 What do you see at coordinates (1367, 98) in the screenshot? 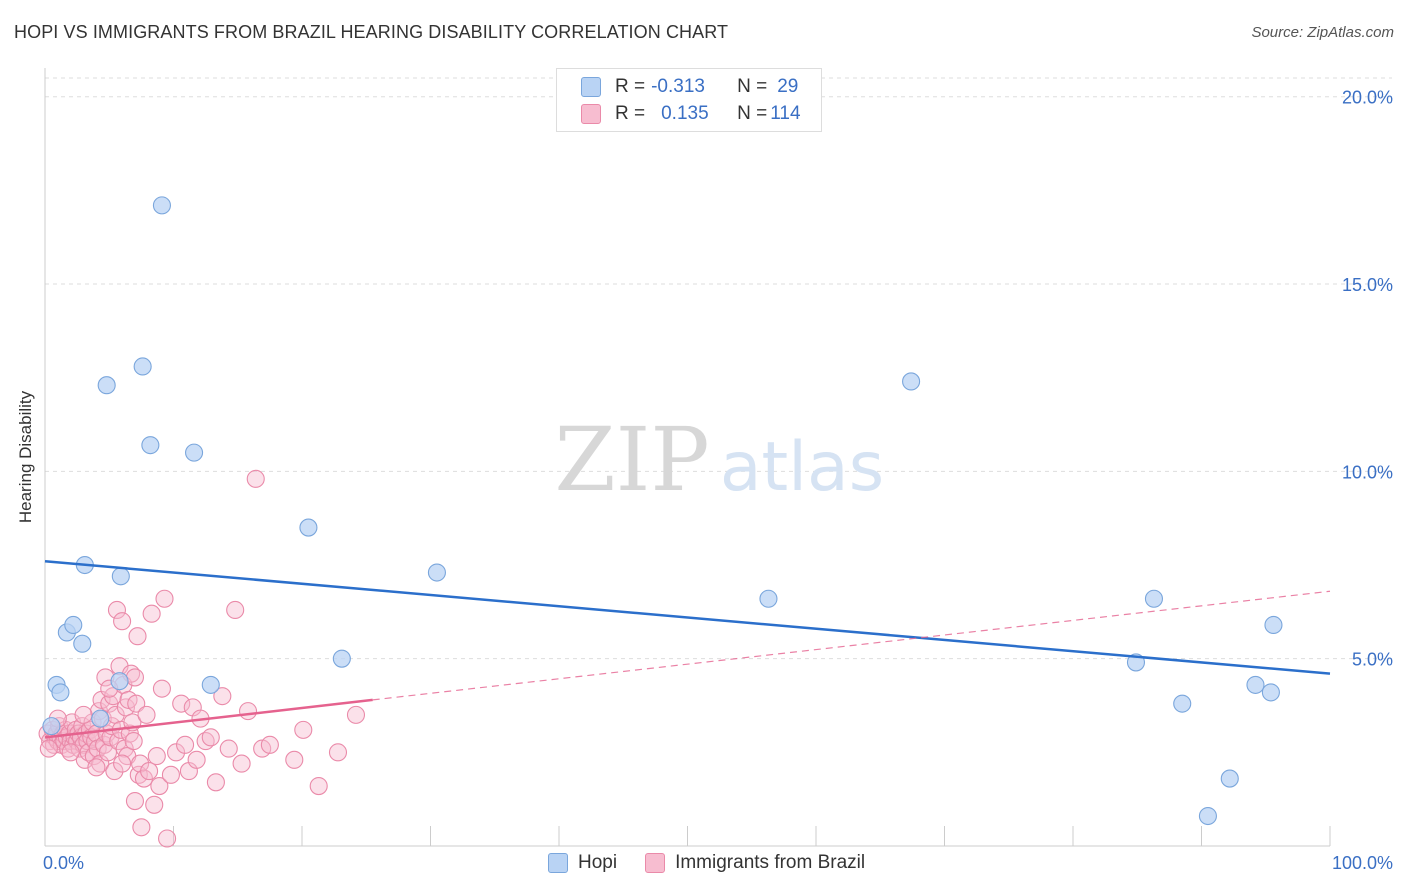
I see `y-tick-label: 20.0%` at bounding box center [1367, 98].